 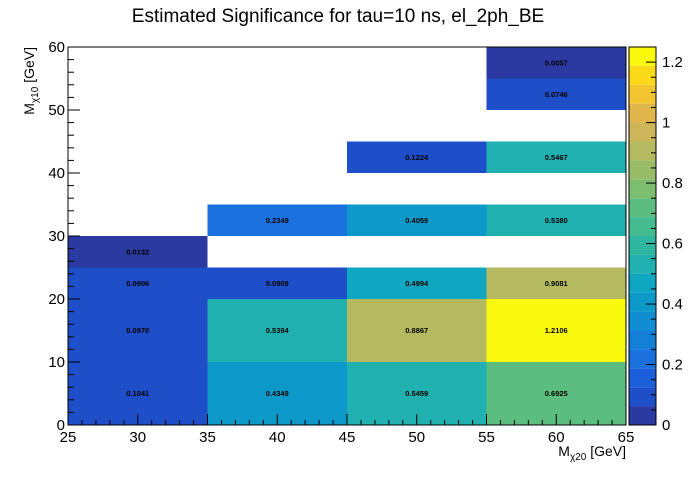 I want to click on x-axis-title-main: M, so click(x=564, y=451).